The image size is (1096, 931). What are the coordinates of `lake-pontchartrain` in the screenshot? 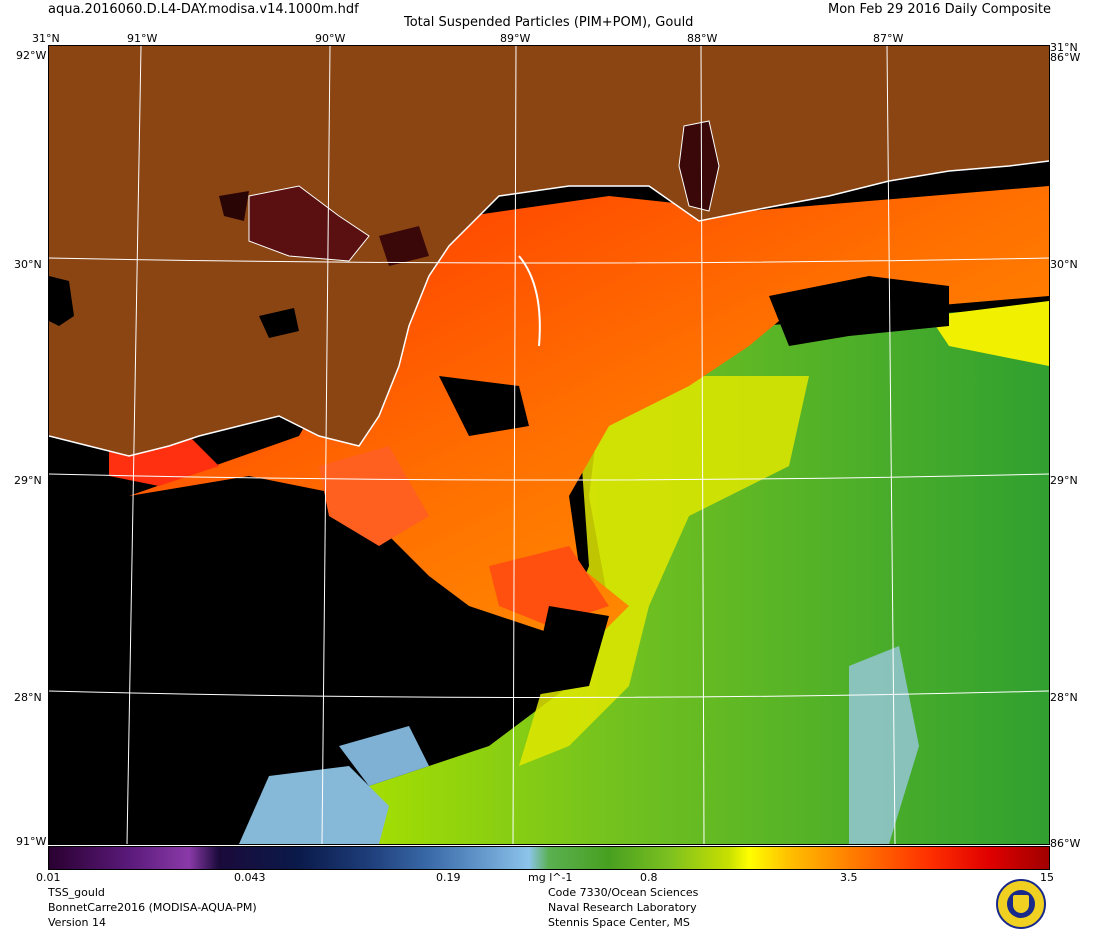 It's located at (309, 223).